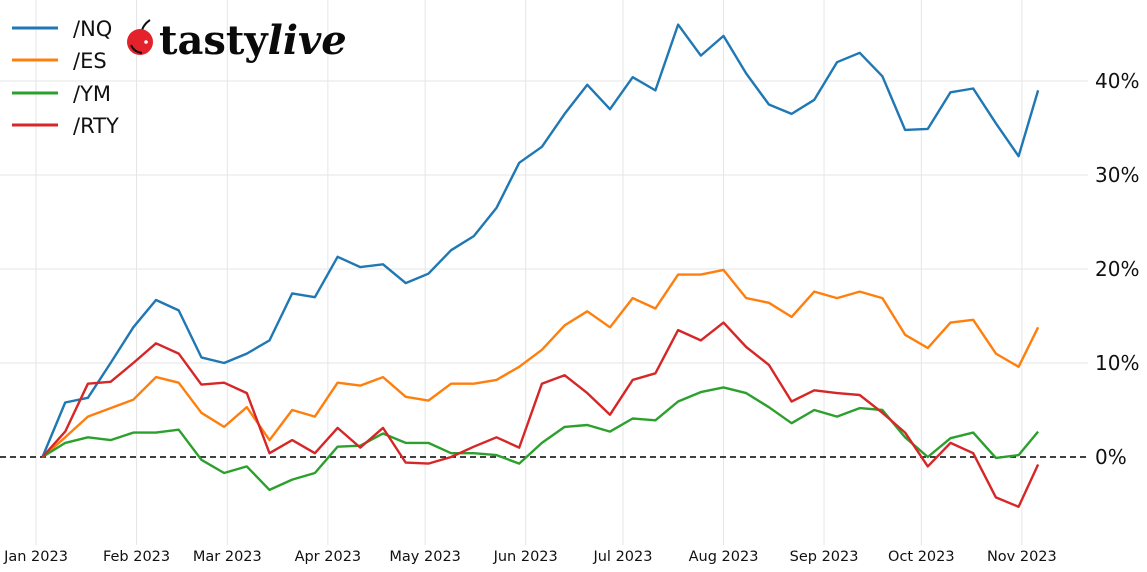 The image size is (1147, 572). I want to click on legend-label-rty: /RTY, so click(96, 126).